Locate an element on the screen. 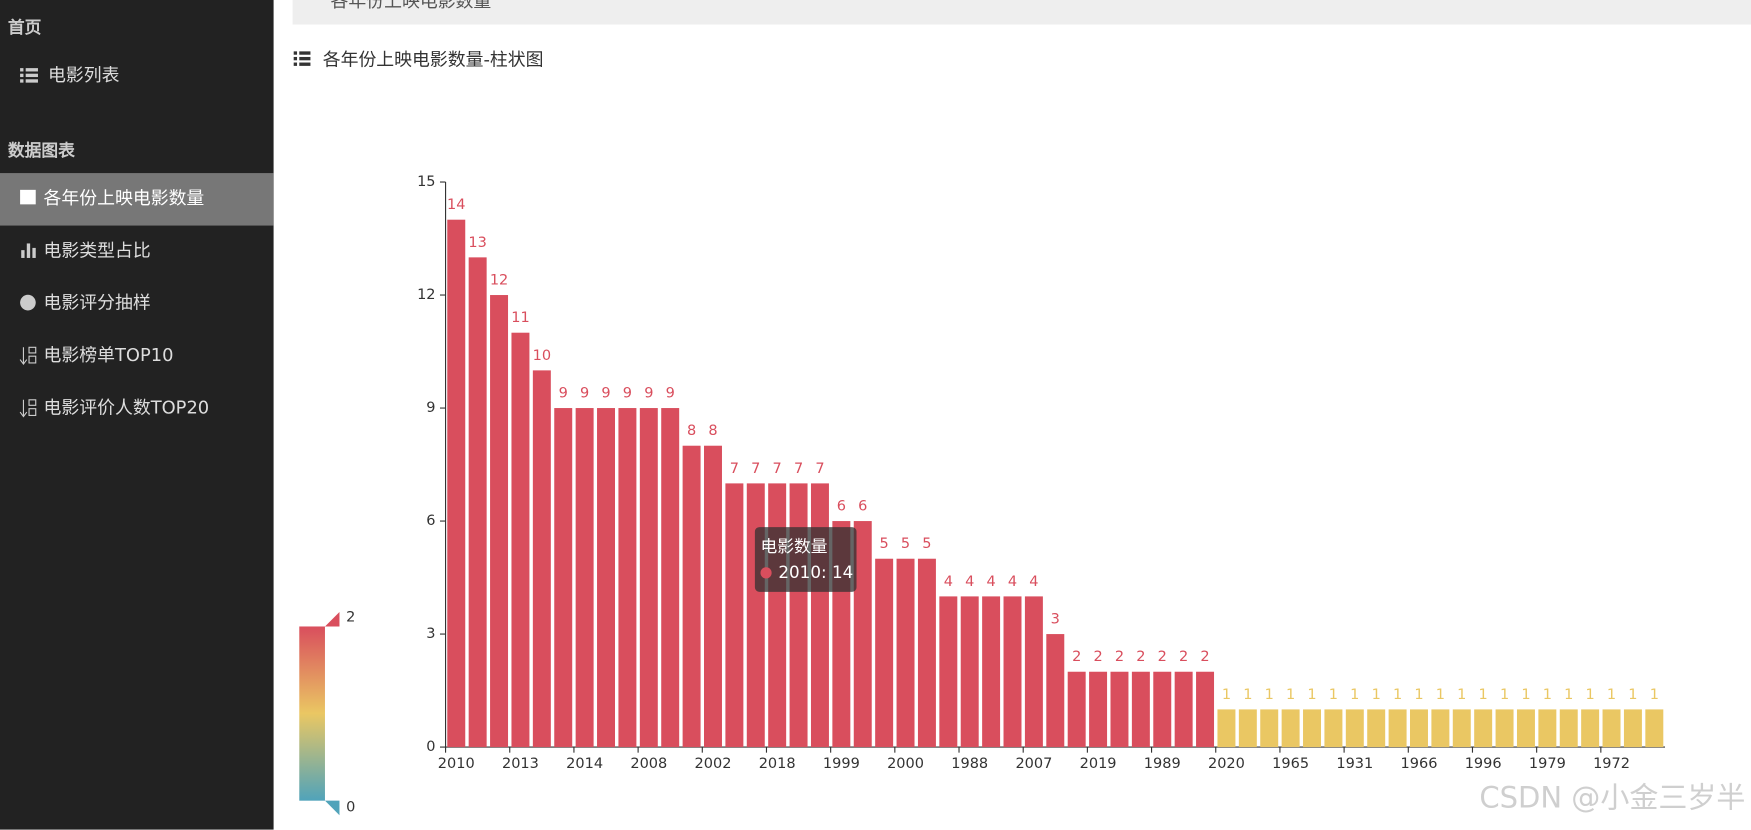  y-tick-label: 9 is located at coordinates (430, 408).